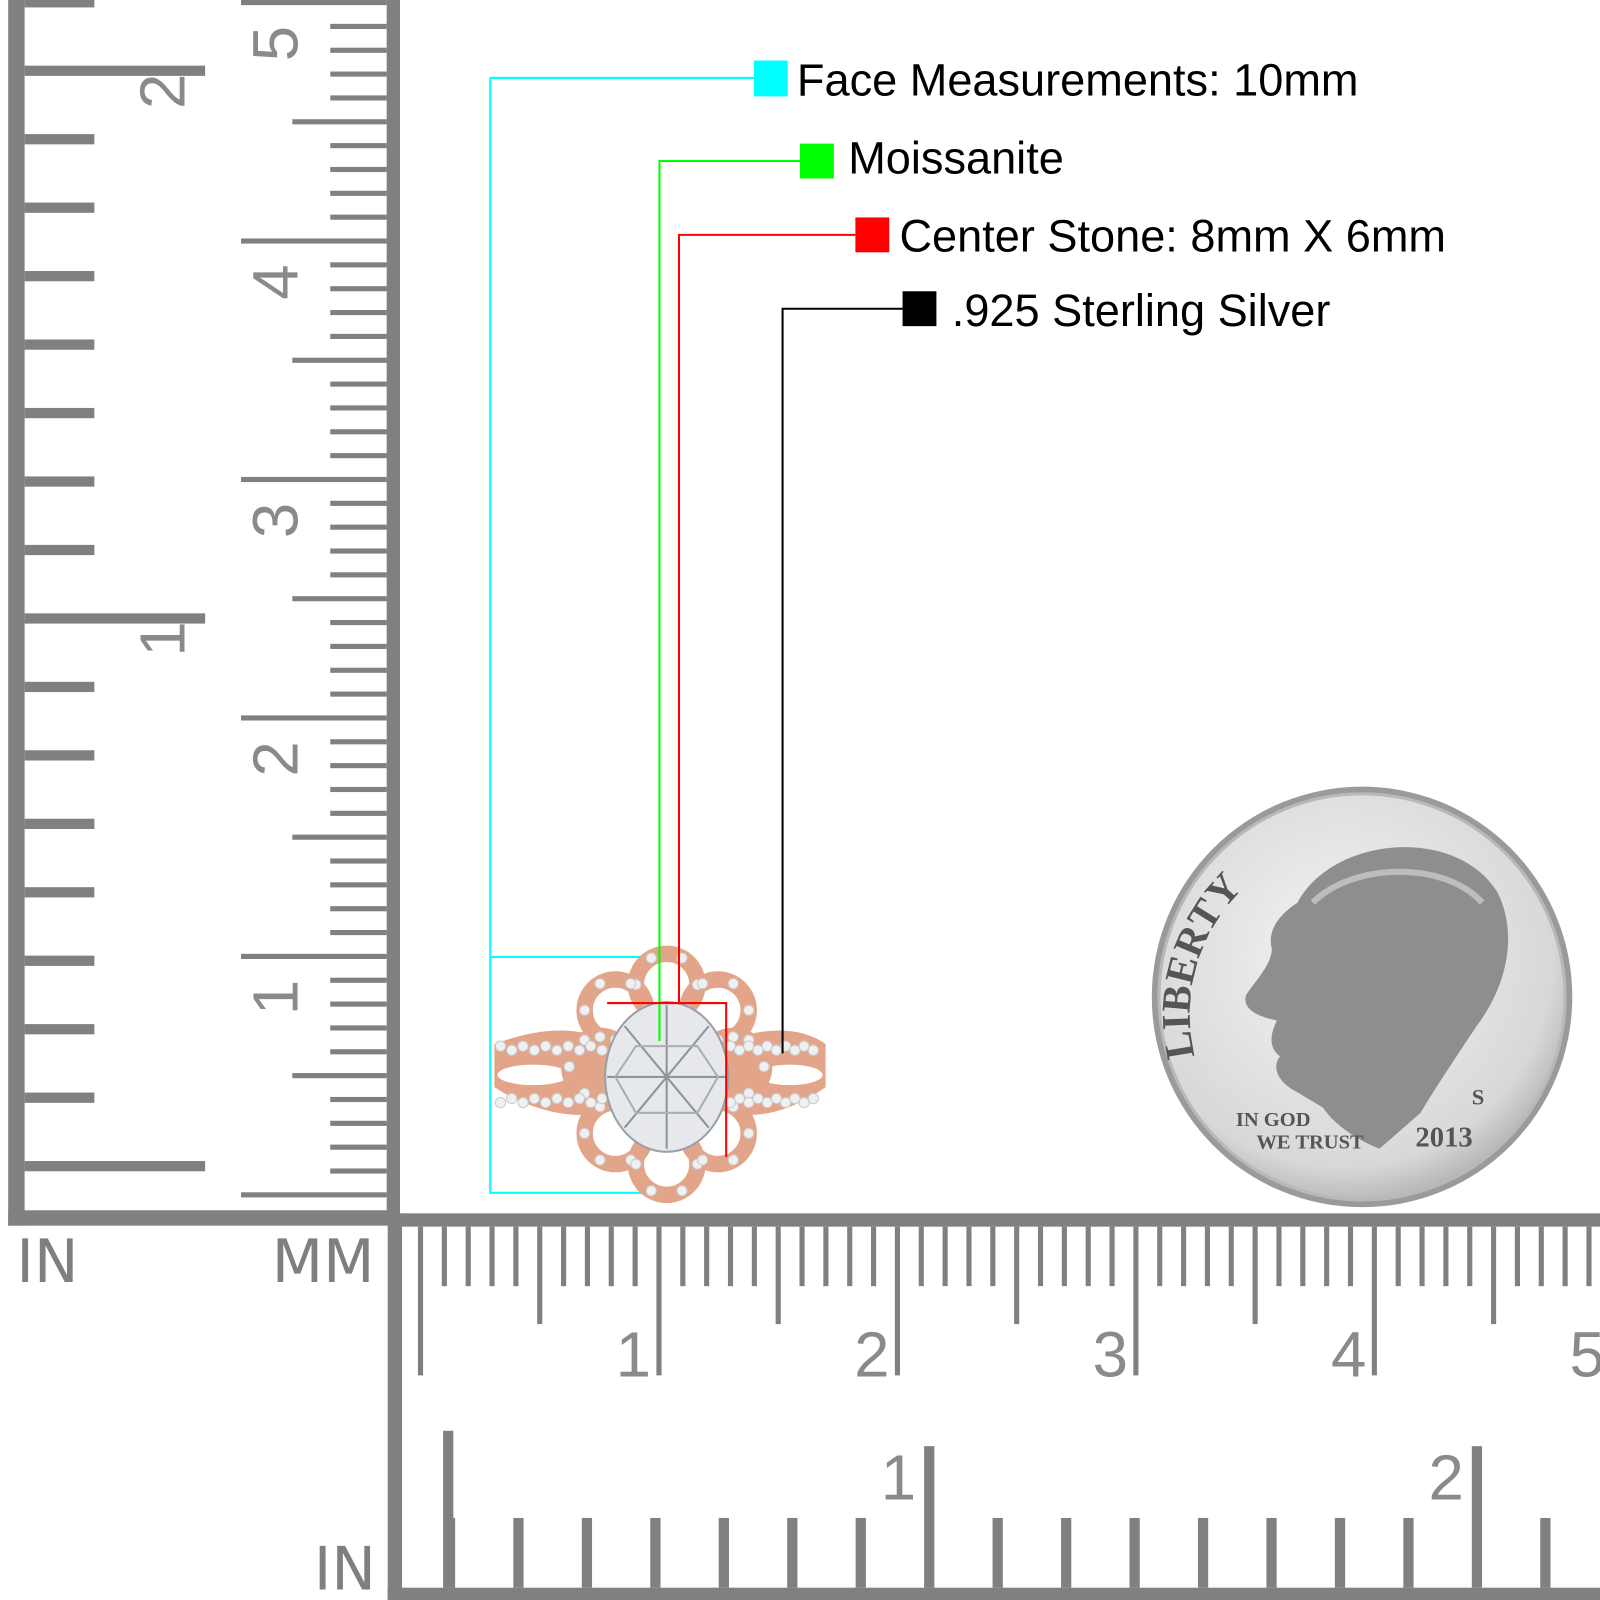 Image resolution: width=1600 pixels, height=1600 pixels. Describe the element at coordinates (16, 613) in the screenshot. I see `vertical-ruler-left-spine` at that location.